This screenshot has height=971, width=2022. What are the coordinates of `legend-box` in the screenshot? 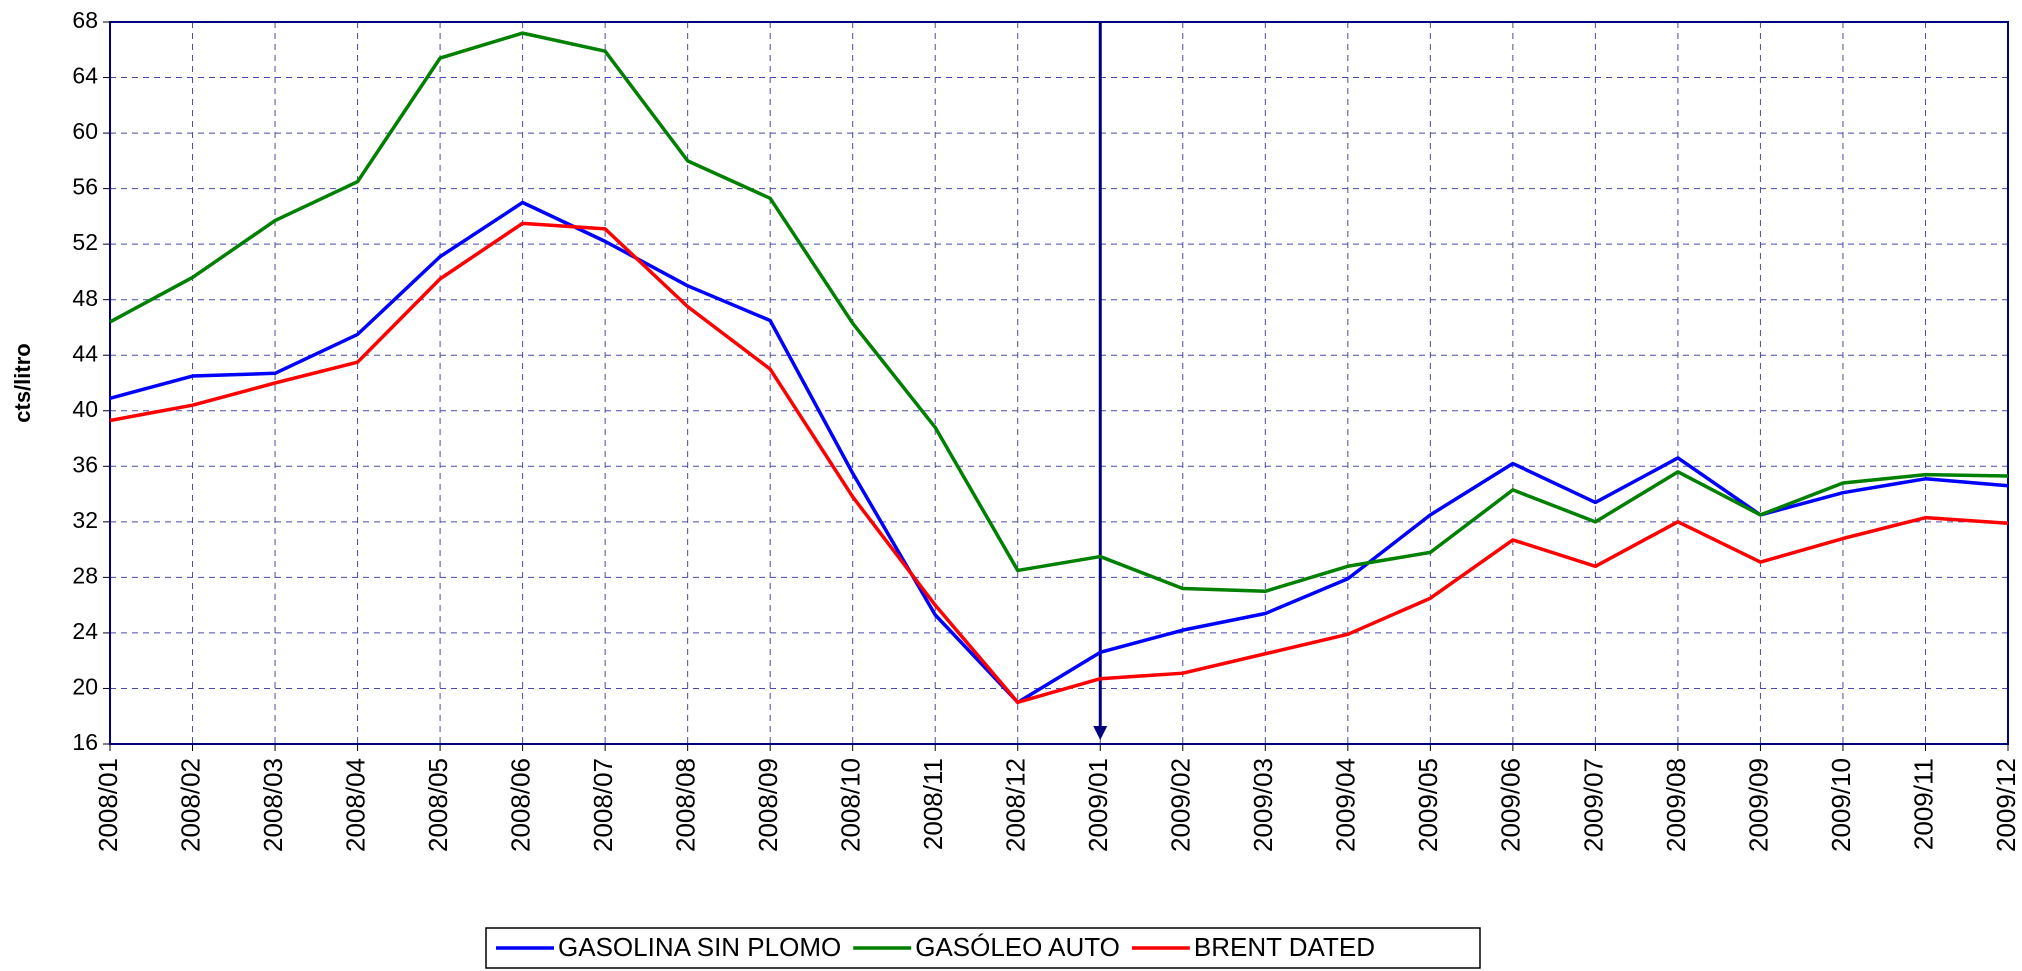 It's located at (983, 948).